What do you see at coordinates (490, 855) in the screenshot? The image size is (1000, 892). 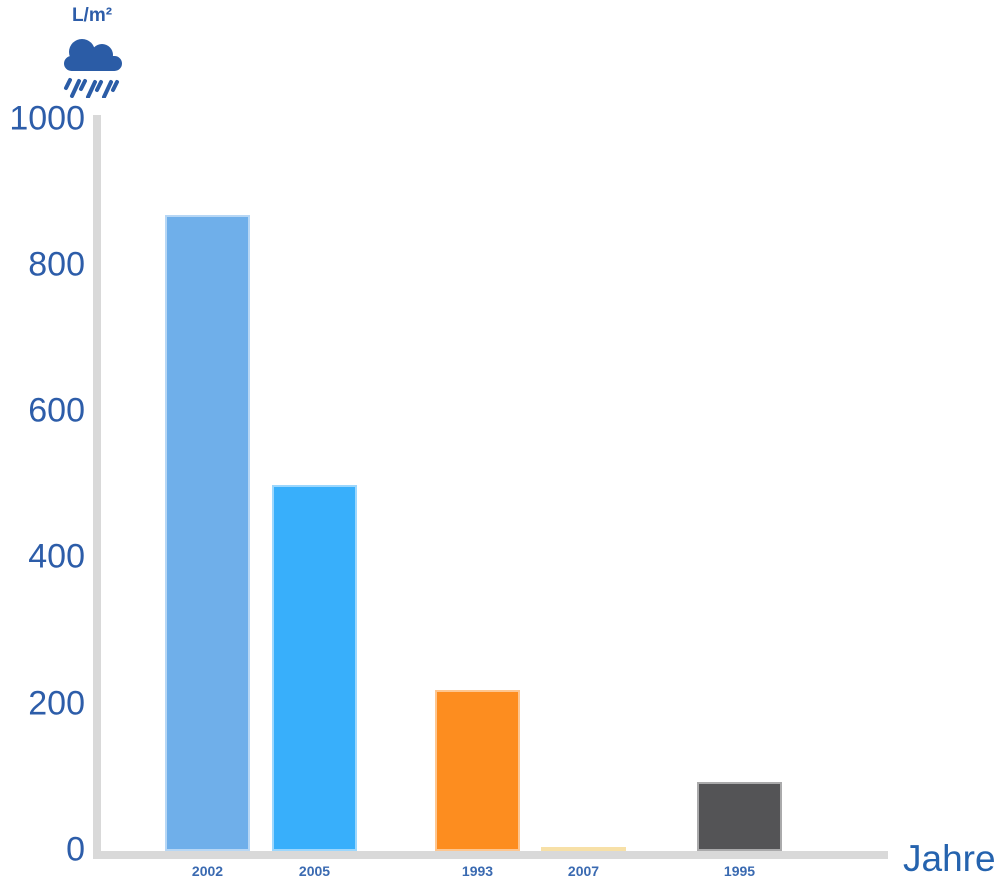 I see `x-axis-line` at bounding box center [490, 855].